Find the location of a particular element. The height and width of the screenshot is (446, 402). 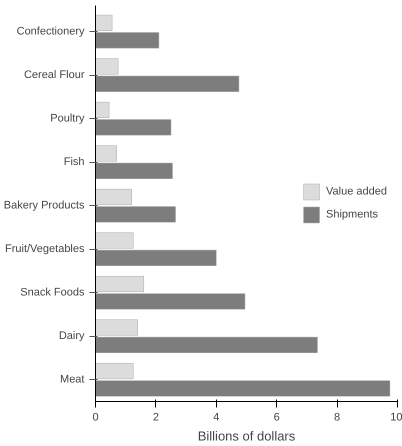

x-tick-label: 6 is located at coordinates (277, 418).